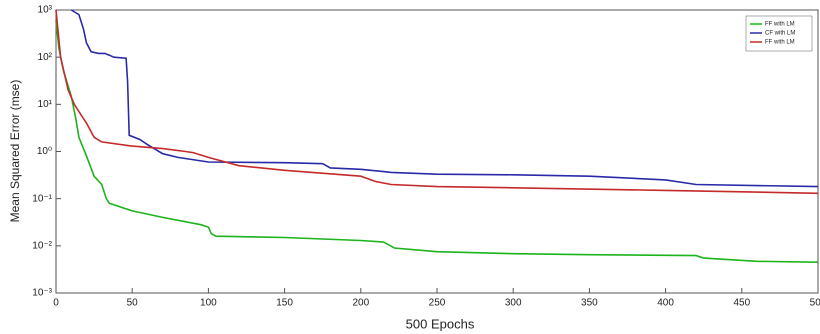  I want to click on x-tick-label: 0, so click(56, 303).